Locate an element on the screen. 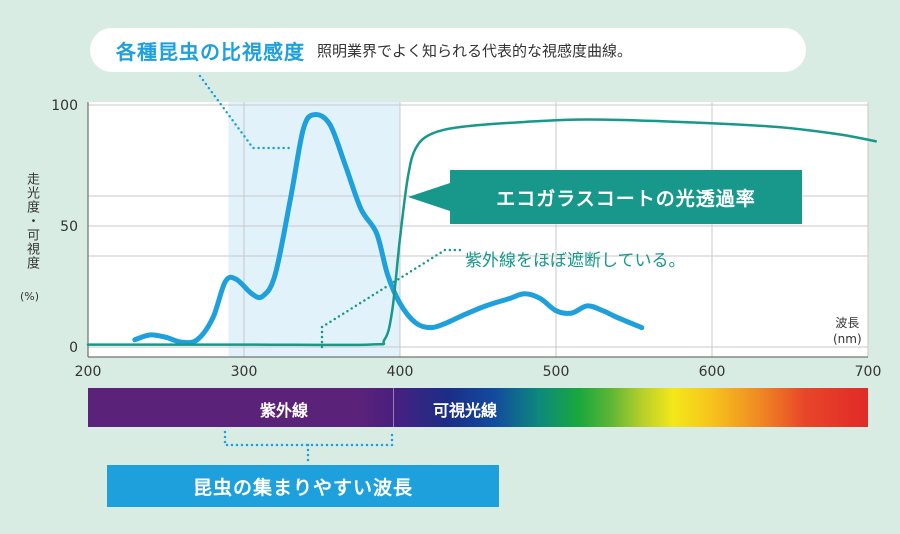 The image size is (900, 534). title-bubble: 各種昆虫の比視感度 照明業界でよく知られる代表的な視感度曲線。 is located at coordinates (448, 50).